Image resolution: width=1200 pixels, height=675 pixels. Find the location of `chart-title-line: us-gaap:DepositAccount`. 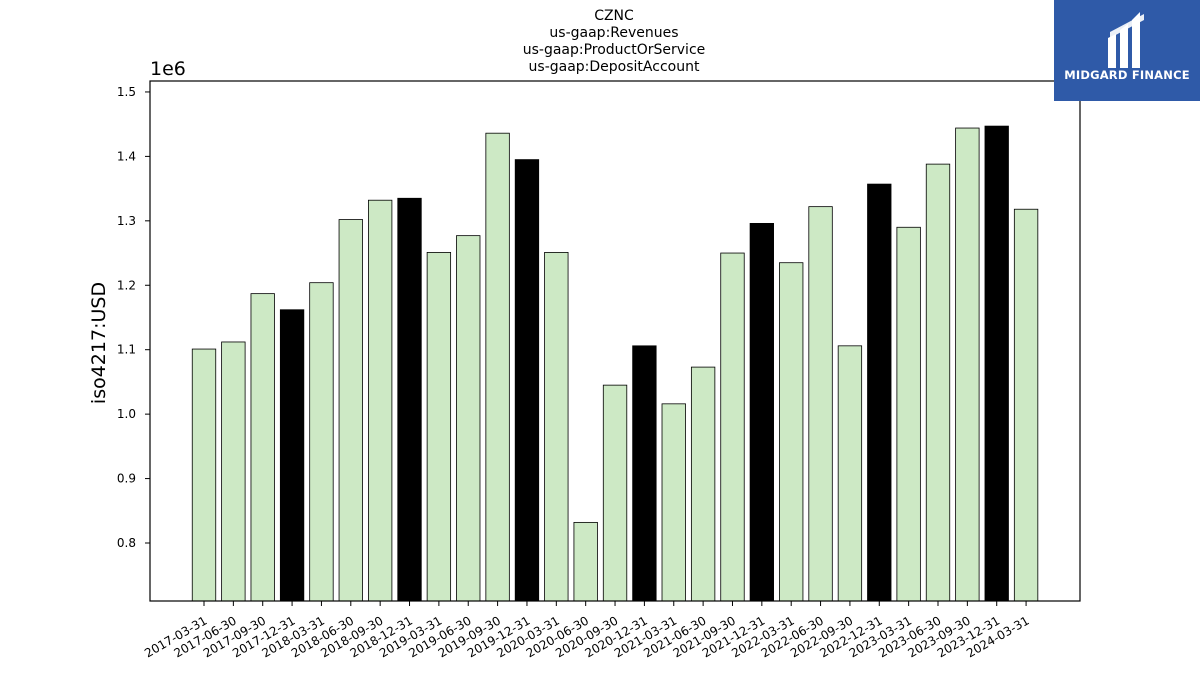

chart-title-line: us-gaap:DepositAccount is located at coordinates (614, 67).